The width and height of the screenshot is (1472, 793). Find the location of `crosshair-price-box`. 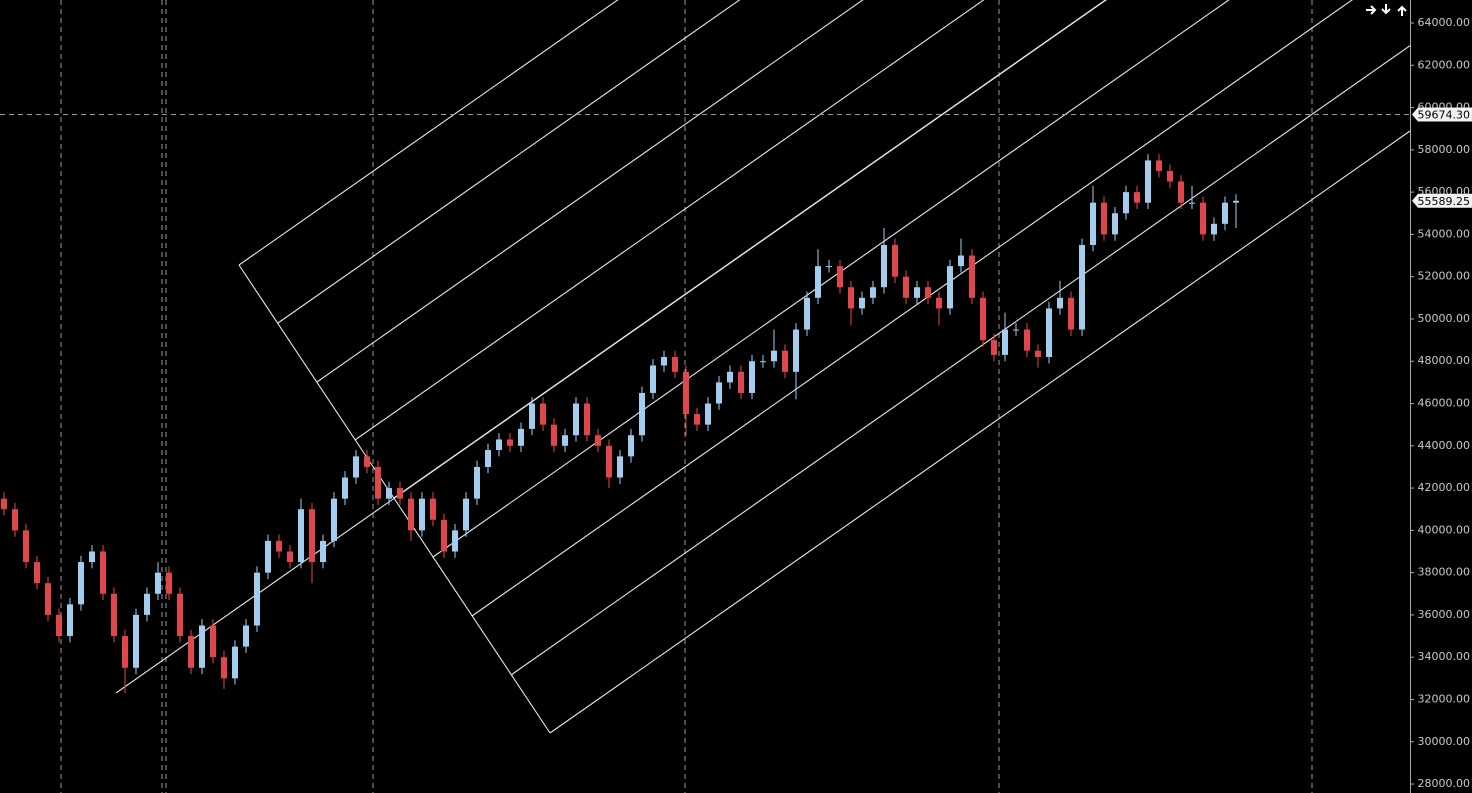

crosshair-price-box is located at coordinates (1442, 114).